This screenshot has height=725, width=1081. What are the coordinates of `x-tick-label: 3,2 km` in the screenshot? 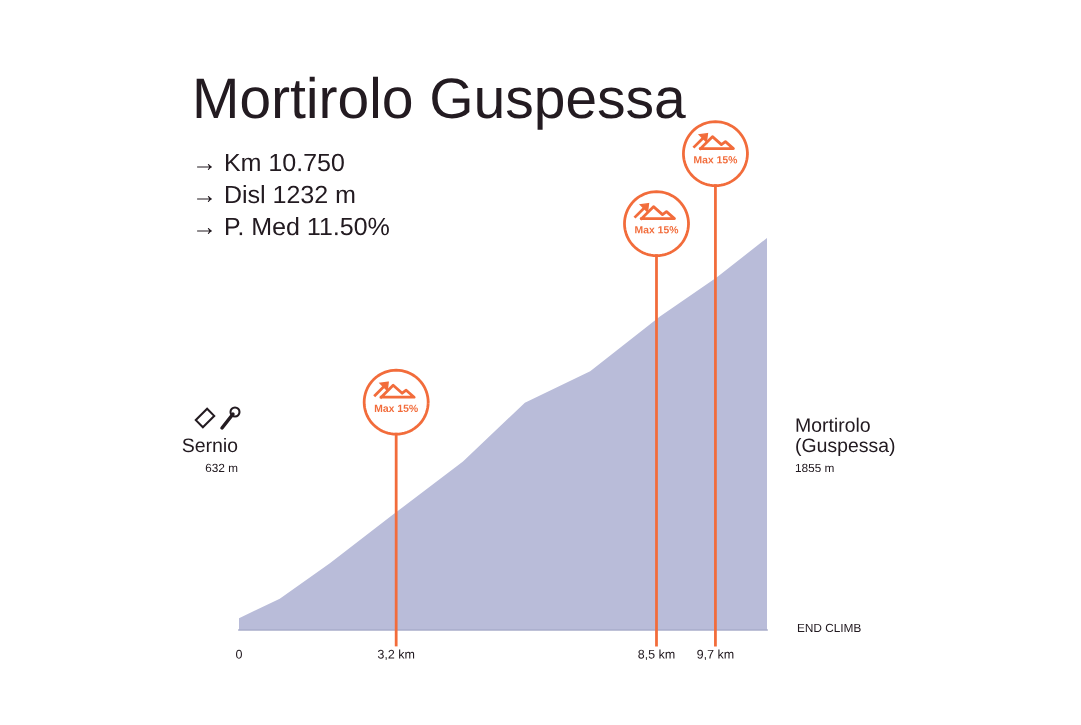 It's located at (396, 655).